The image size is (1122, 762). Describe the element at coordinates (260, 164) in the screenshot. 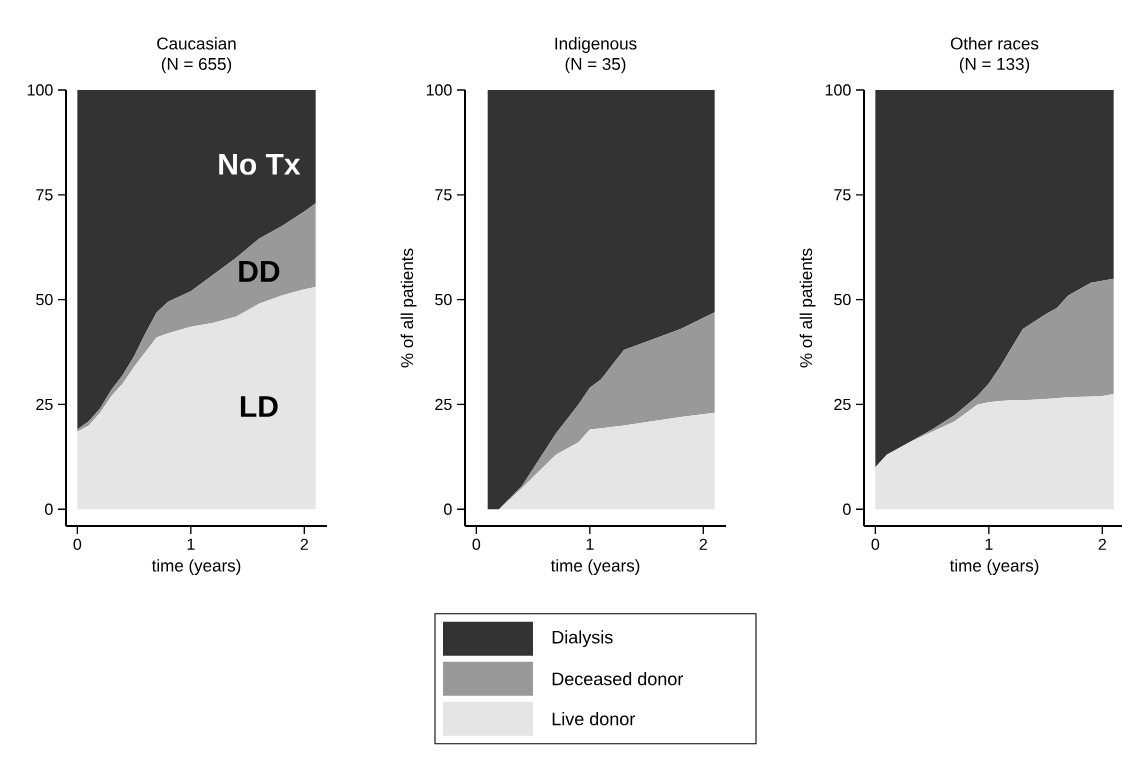

I see `annotation: No Tx` at that location.